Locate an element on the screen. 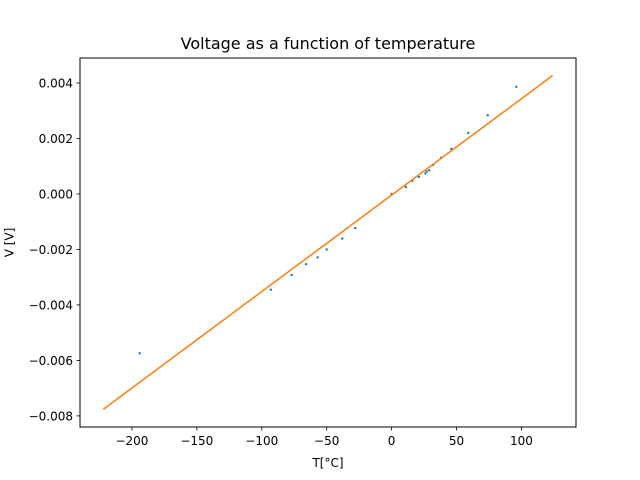 The height and width of the screenshot is (480, 640). y-tick-label: −0.002 is located at coordinates (51, 250).